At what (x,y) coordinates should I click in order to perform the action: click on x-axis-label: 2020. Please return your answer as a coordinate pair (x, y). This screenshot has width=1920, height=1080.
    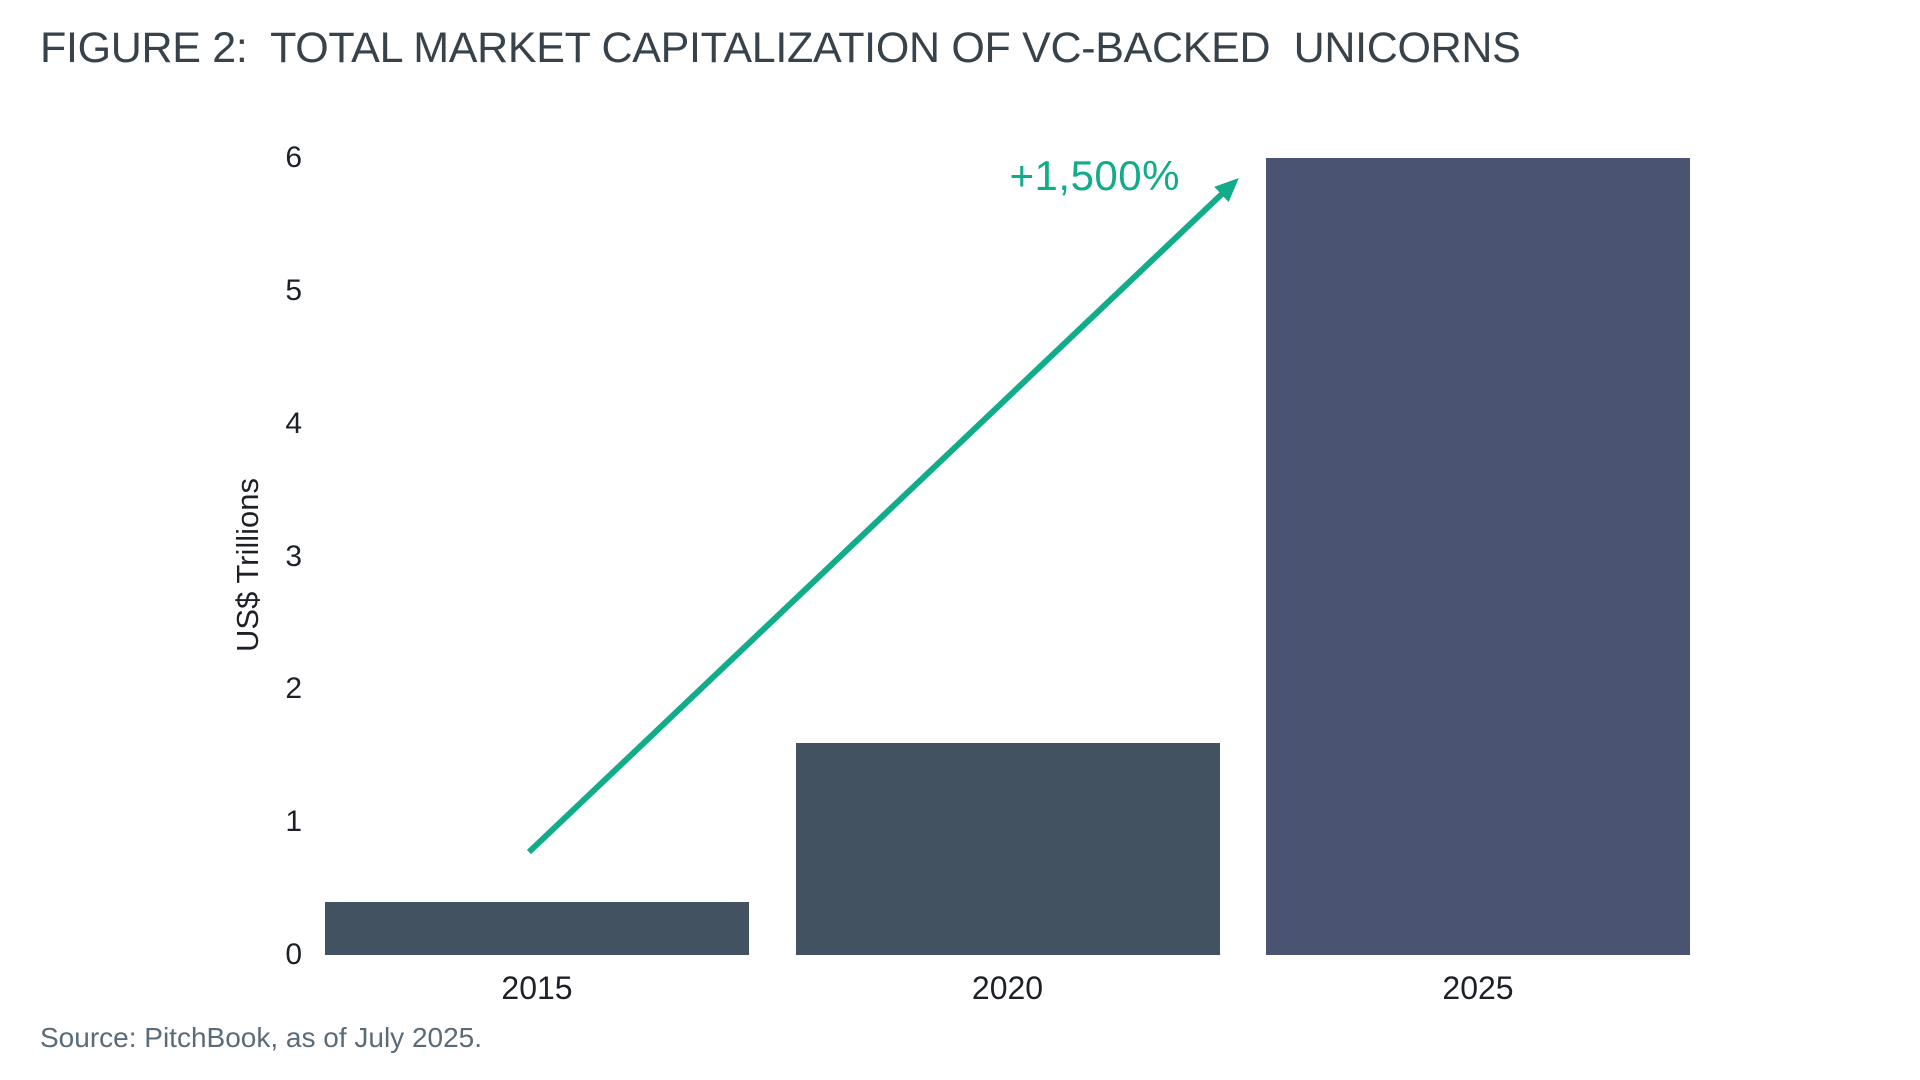
    Looking at the image, I should click on (1007, 988).